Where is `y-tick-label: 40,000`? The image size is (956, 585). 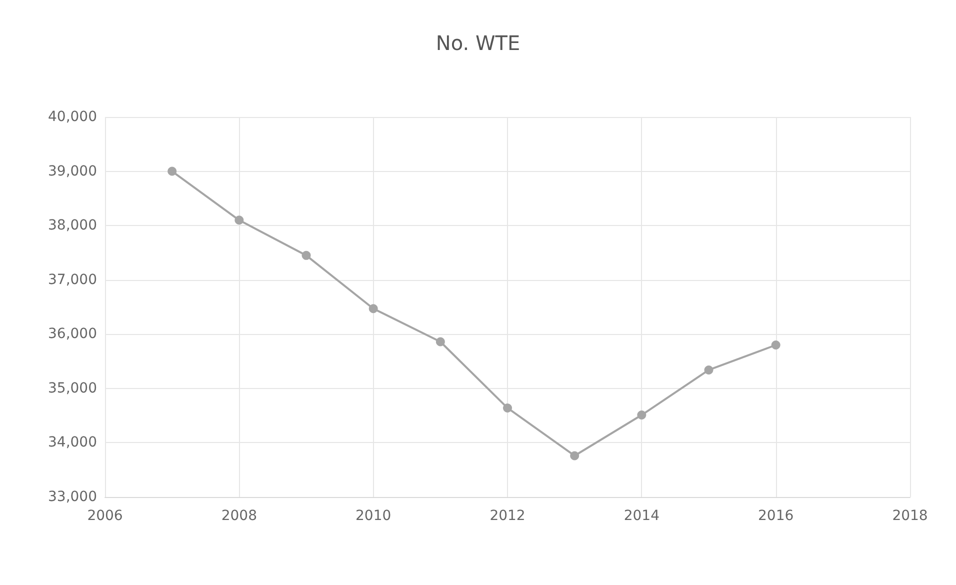
y-tick-label: 40,000 is located at coordinates (72, 117).